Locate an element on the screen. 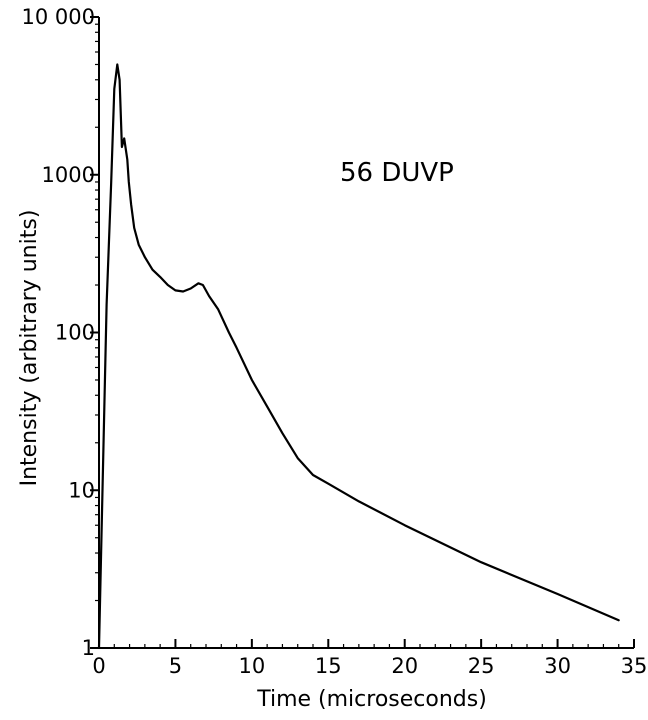 This screenshot has width=648, height=720. y-axis-title: Intensity (arbitrary units) is located at coordinates (29, 348).